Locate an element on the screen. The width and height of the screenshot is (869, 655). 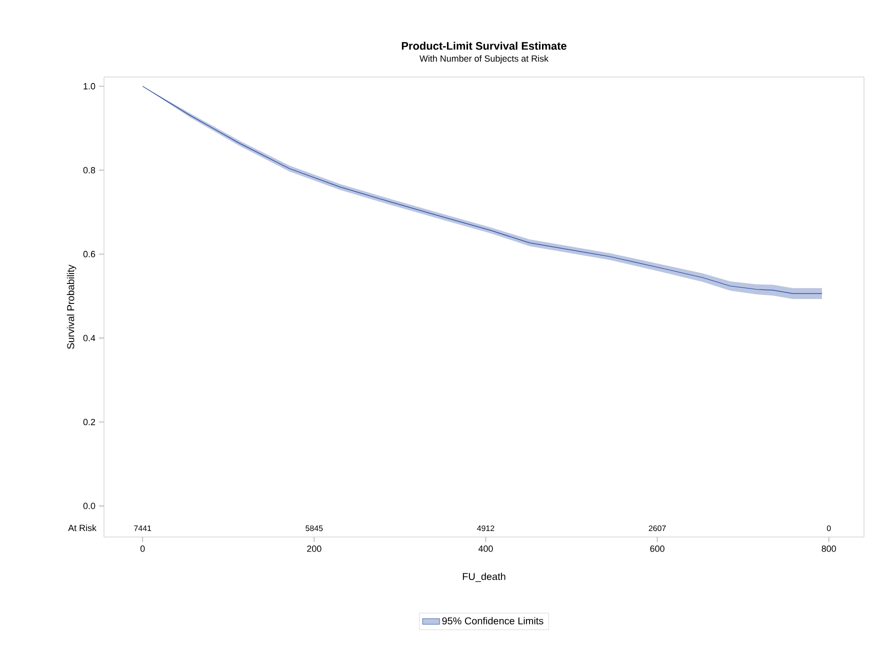
x-tick-label: 600 is located at coordinates (657, 549).